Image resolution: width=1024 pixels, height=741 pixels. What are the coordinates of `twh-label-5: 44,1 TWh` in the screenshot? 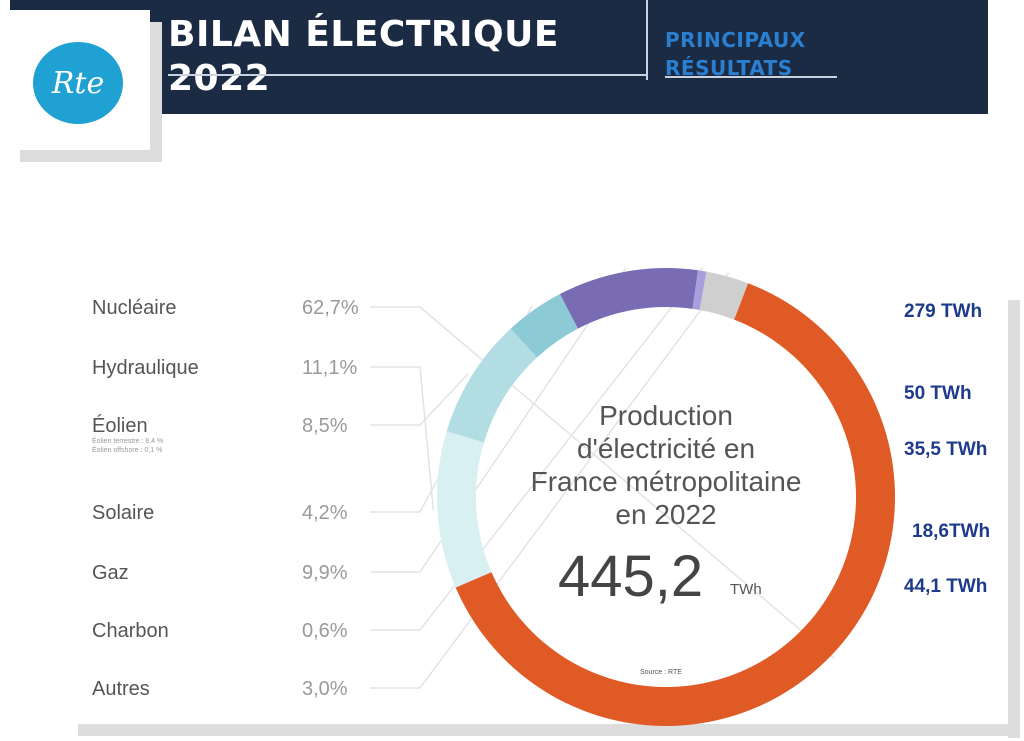 It's located at (945, 586).